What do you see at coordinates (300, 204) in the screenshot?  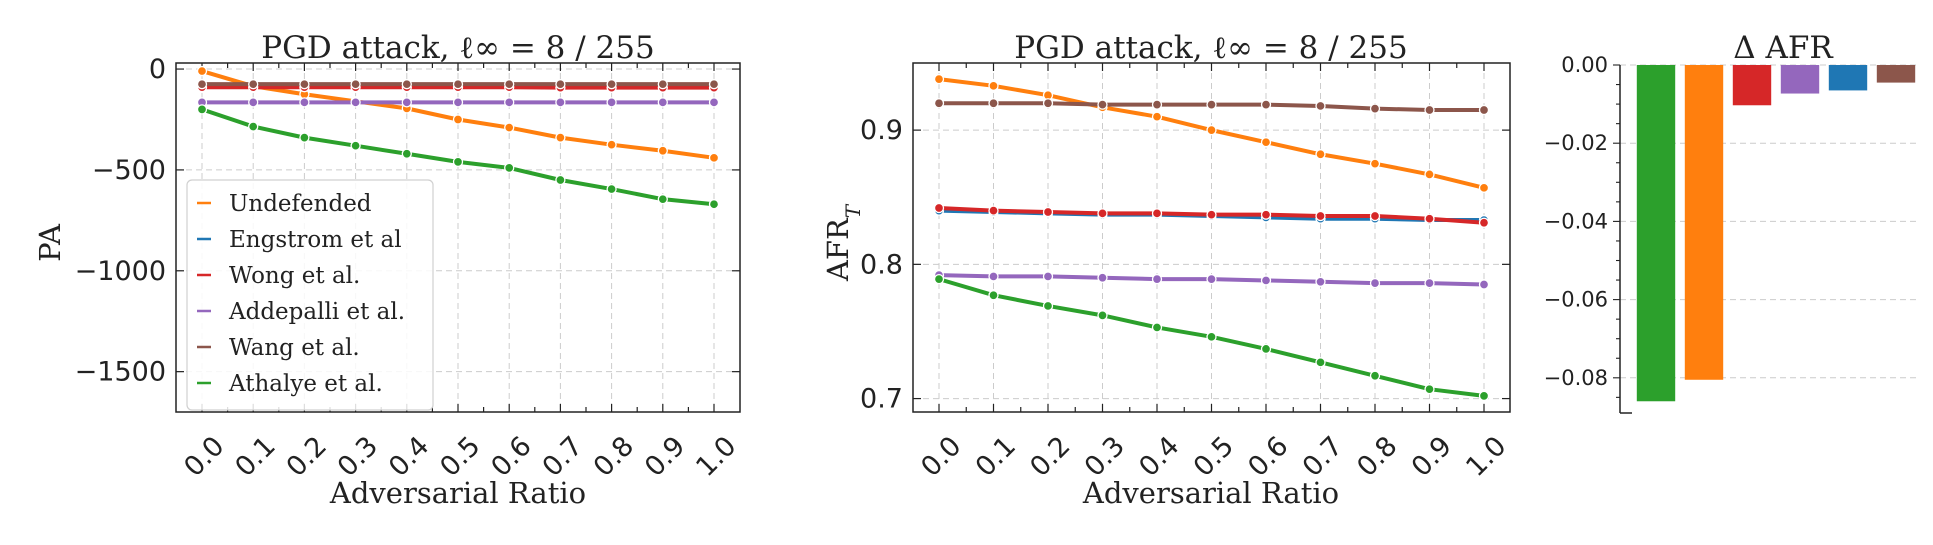 I see `legend-label: Undefended` at bounding box center [300, 204].